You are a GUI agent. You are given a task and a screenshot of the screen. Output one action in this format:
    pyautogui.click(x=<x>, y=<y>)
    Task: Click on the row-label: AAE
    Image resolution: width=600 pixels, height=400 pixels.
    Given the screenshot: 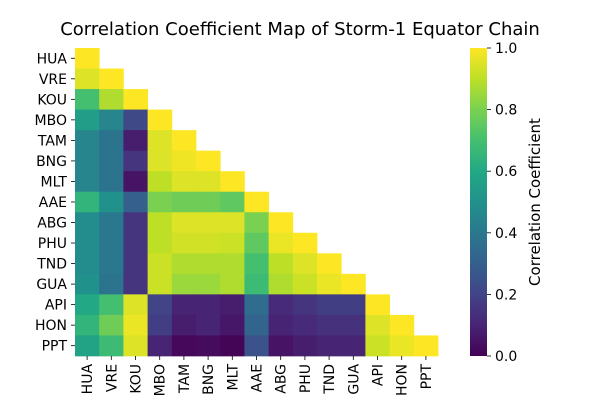 What is the action you would take?
    pyautogui.click(x=53, y=203)
    